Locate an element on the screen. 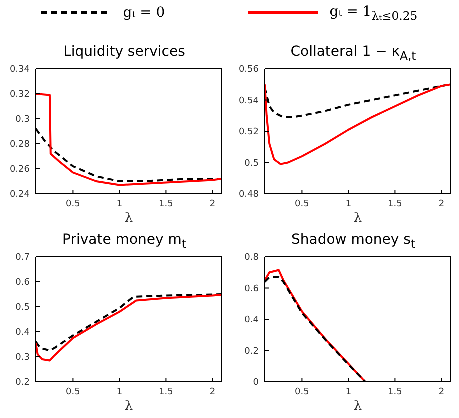  y-tick-label: 0.54 is located at coordinates (249, 101).